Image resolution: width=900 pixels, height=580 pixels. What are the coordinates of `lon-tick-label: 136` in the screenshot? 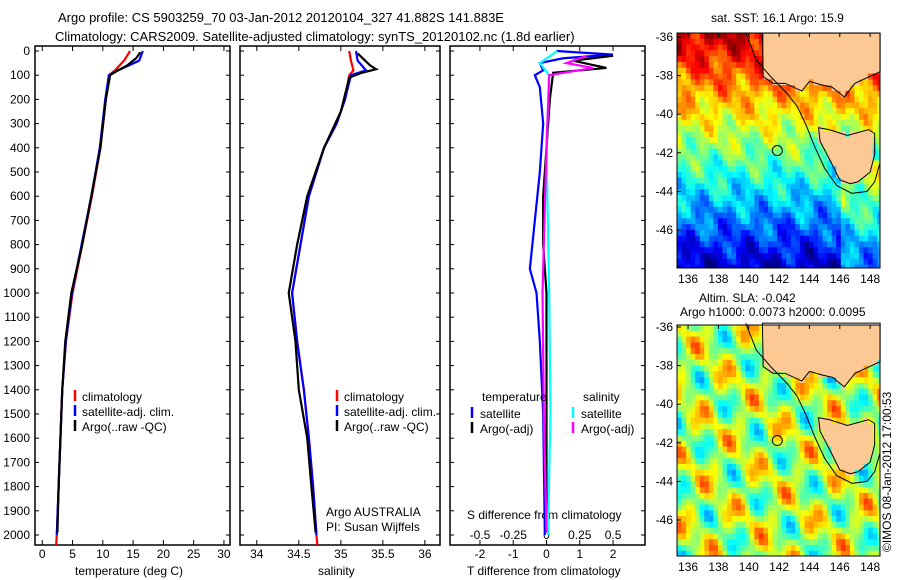 It's located at (688, 567).